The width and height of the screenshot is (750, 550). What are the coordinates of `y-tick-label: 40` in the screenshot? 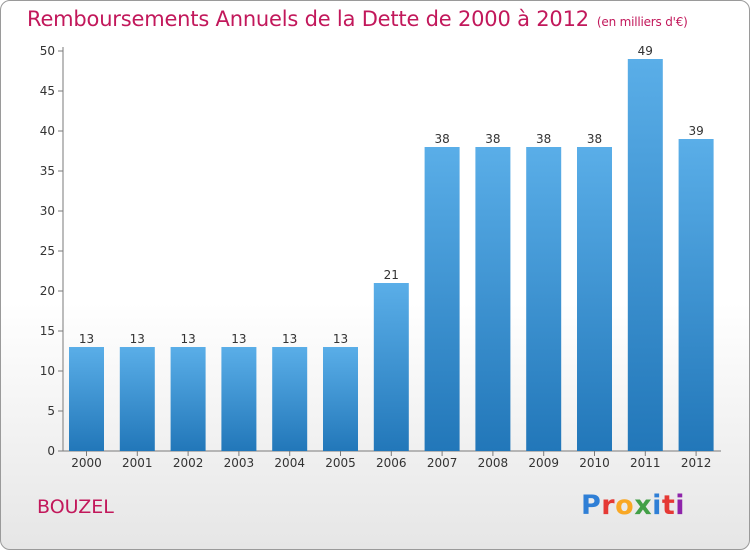 It's located at (47, 131).